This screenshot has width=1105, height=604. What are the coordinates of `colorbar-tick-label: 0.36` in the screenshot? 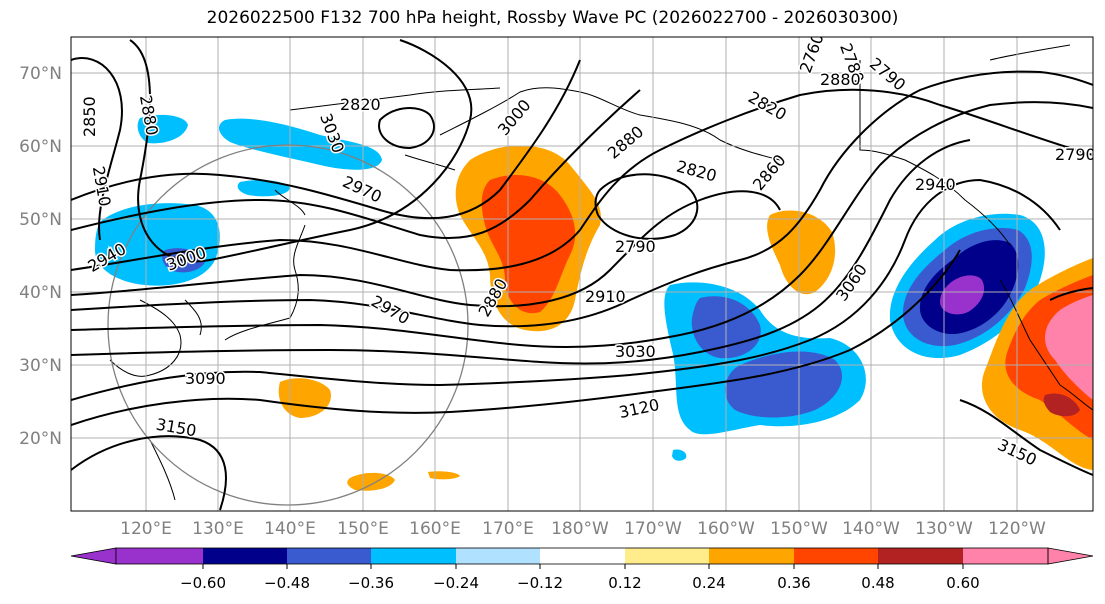 It's located at (793, 583).